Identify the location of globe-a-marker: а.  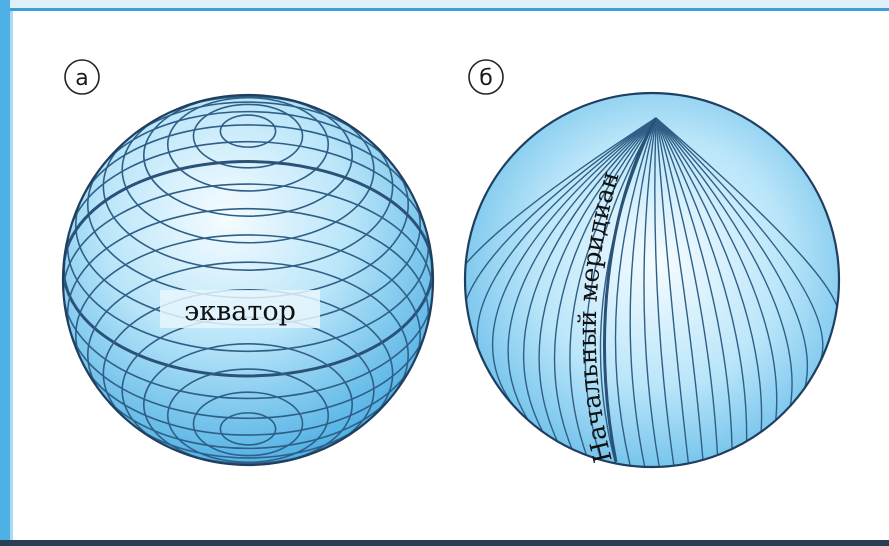
(82, 77).